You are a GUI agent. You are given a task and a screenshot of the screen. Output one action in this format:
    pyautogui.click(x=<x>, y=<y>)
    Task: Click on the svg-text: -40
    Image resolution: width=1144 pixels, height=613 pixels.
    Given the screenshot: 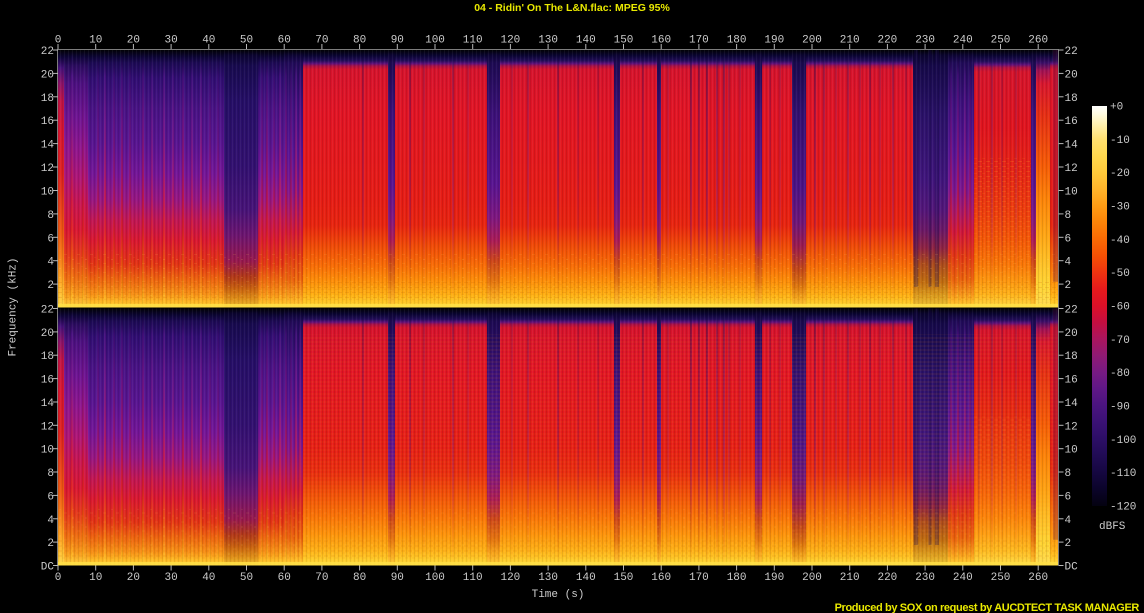 What is the action you would take?
    pyautogui.click(x=1120, y=241)
    